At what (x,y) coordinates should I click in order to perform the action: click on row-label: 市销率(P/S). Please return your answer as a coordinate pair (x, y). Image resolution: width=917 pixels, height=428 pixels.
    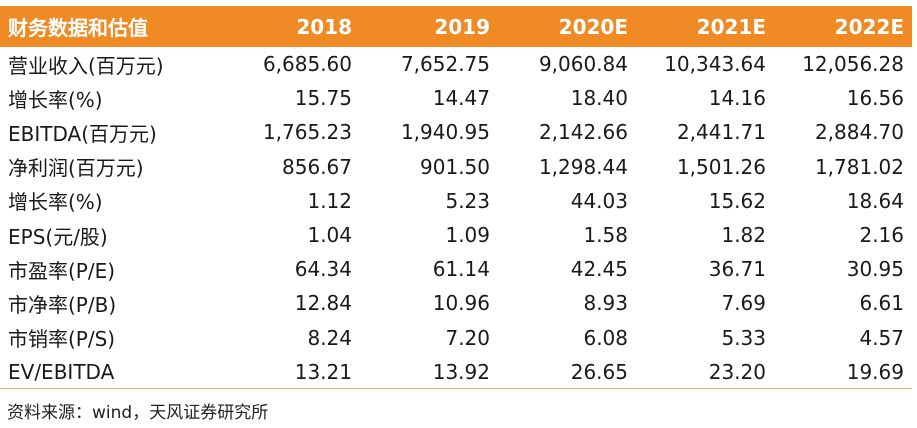
    Looking at the image, I should click on (62, 339).